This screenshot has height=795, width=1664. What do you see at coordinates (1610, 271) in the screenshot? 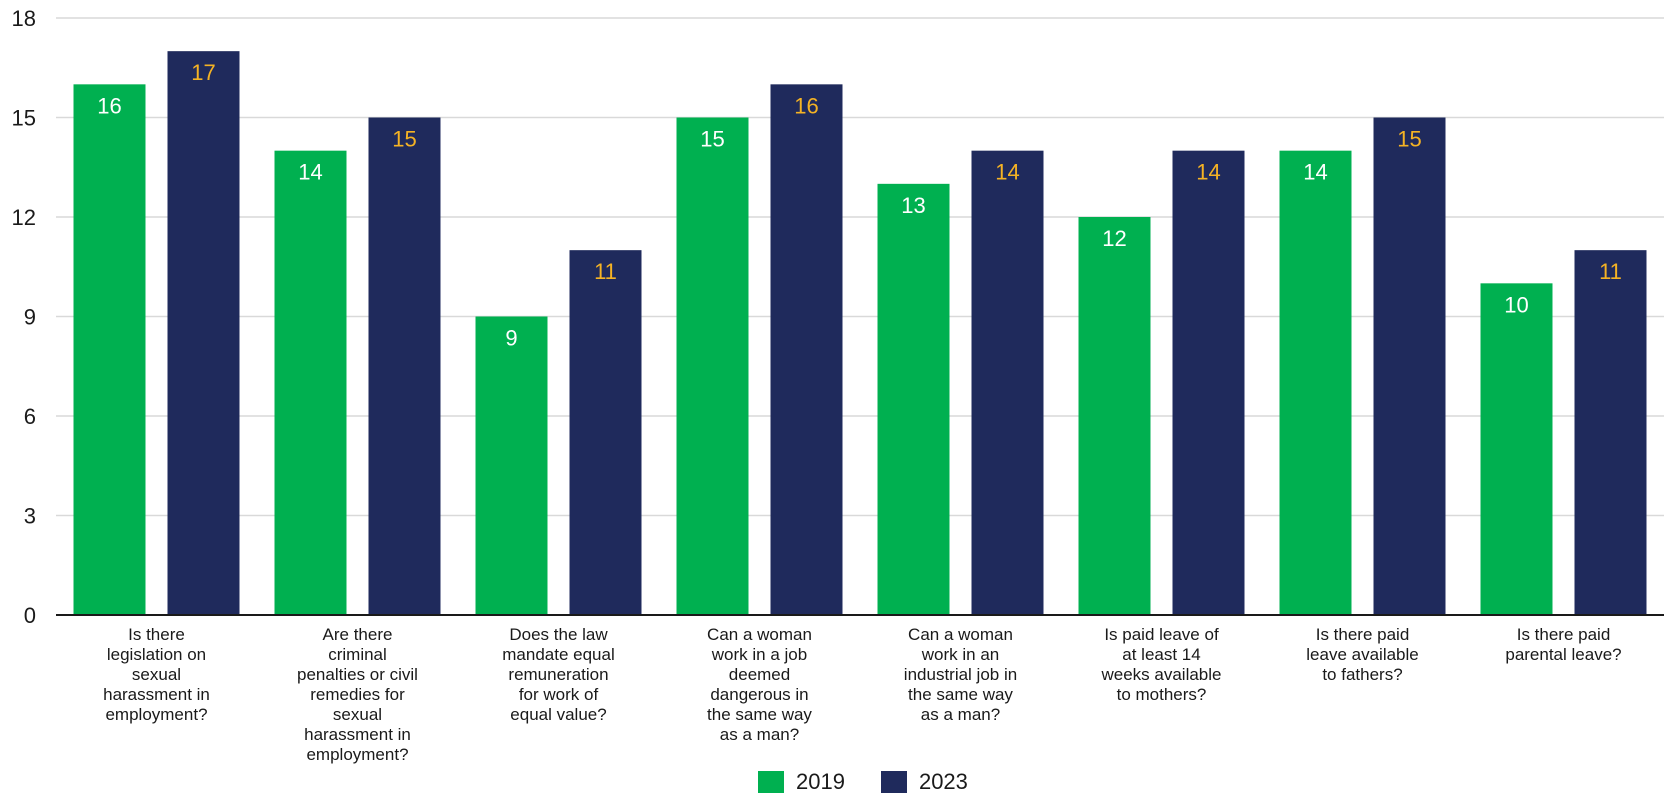
I see `value-label-2023-8: 11` at bounding box center [1610, 271].